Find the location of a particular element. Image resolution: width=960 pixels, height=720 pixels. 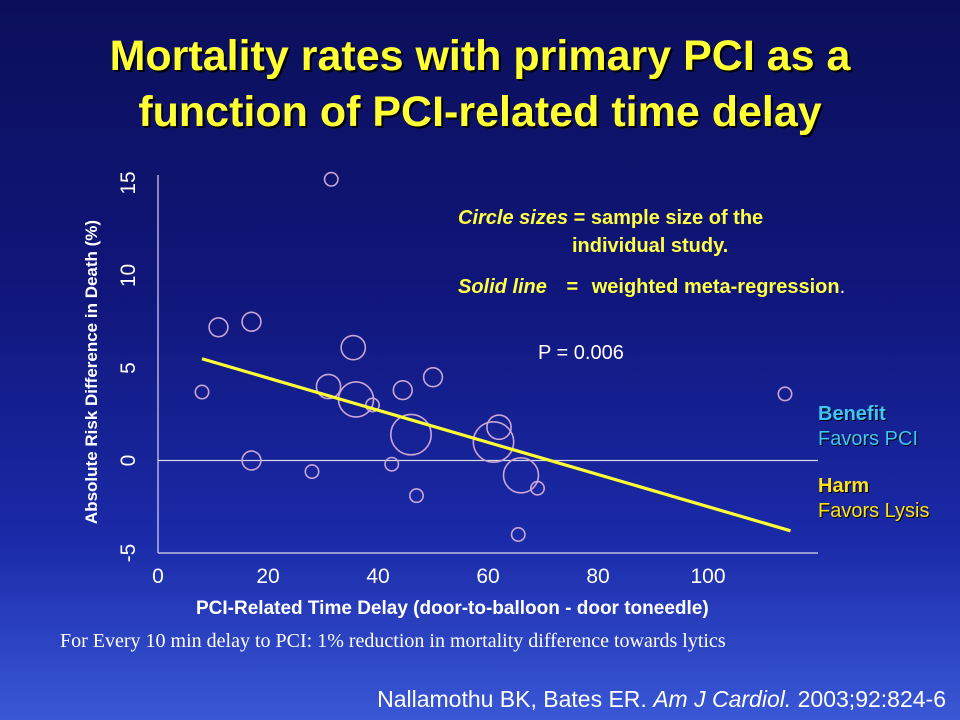

y-tick-label: 0 is located at coordinates (128, 461).